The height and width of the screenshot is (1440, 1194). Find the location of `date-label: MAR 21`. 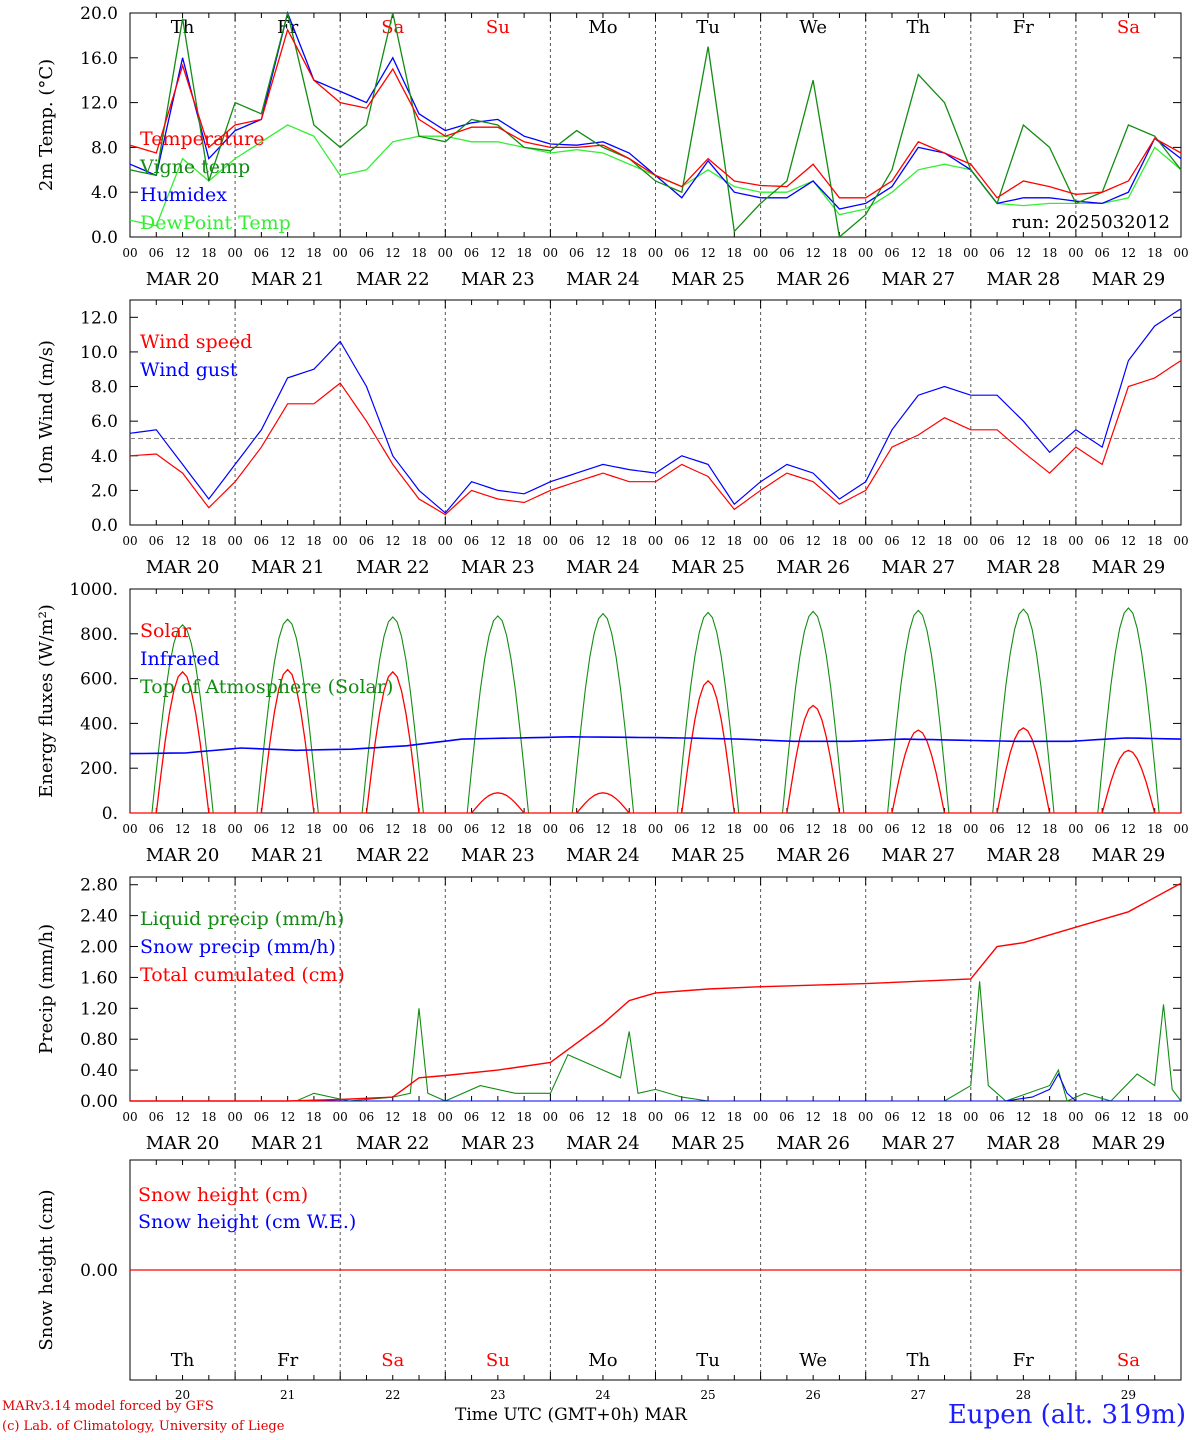

date-label: MAR 21 is located at coordinates (288, 855).